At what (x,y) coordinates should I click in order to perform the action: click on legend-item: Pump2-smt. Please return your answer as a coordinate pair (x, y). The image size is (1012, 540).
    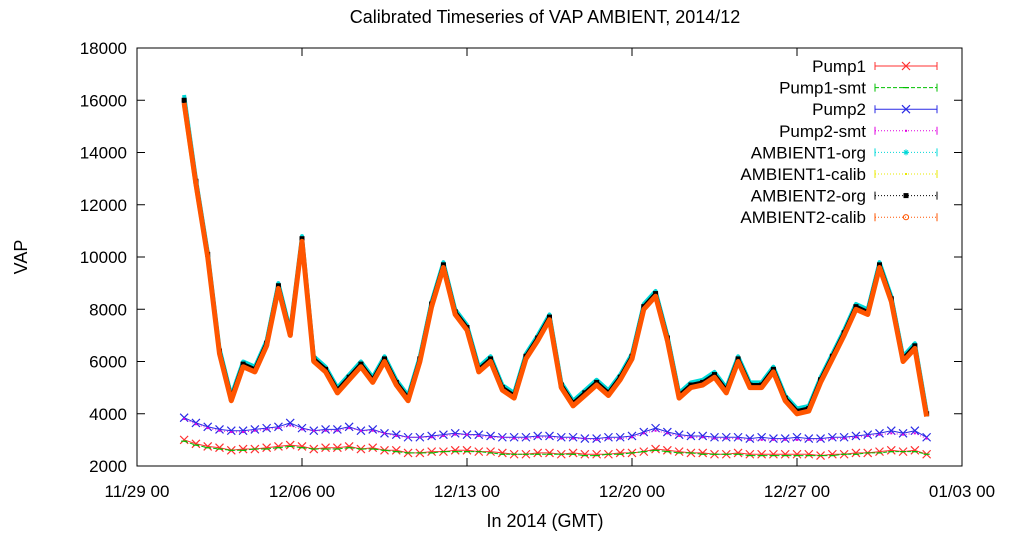
    Looking at the image, I should click on (858, 131).